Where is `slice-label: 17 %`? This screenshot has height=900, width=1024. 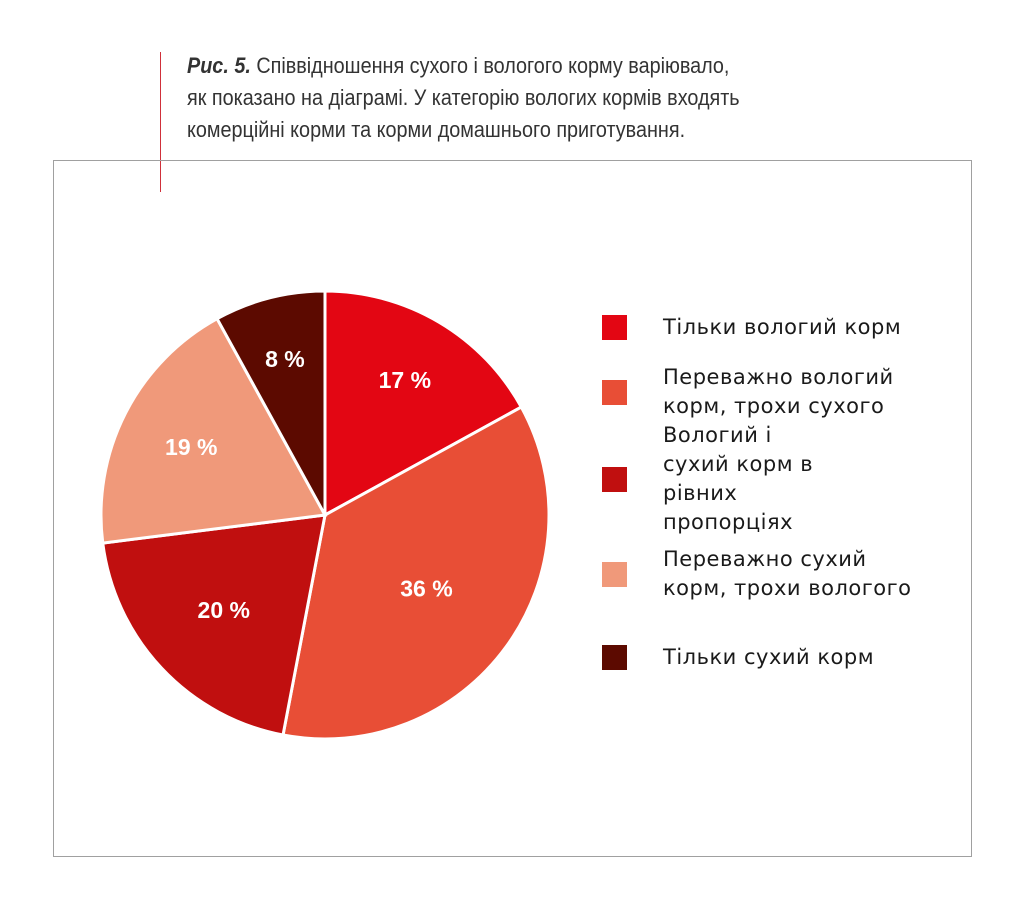 slice-label: 17 % is located at coordinates (405, 380).